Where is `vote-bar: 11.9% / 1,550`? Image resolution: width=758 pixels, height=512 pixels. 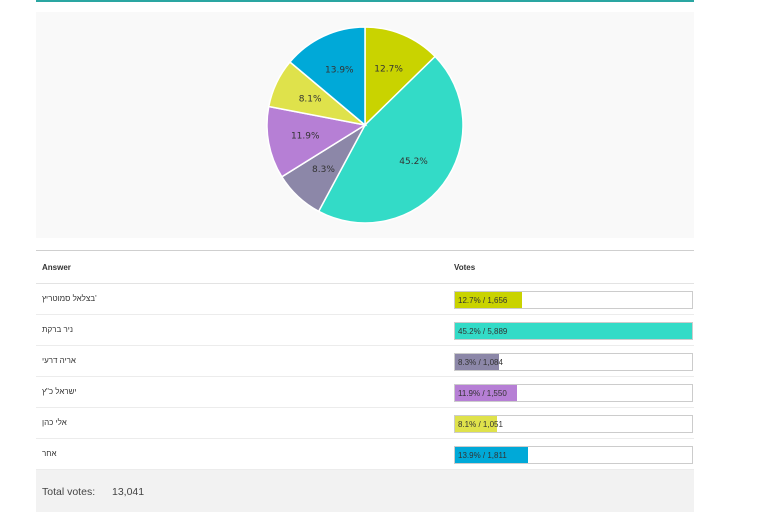
vote-bar: 11.9% / 1,550 is located at coordinates (573, 393).